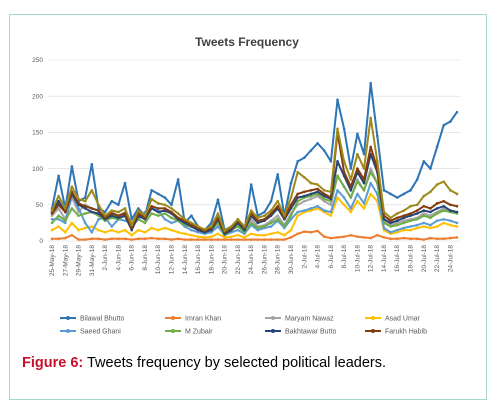 The width and height of the screenshot is (497, 410). What do you see at coordinates (65, 260) in the screenshot?
I see `x-tick-label: 27-May-18` at bounding box center [65, 260].